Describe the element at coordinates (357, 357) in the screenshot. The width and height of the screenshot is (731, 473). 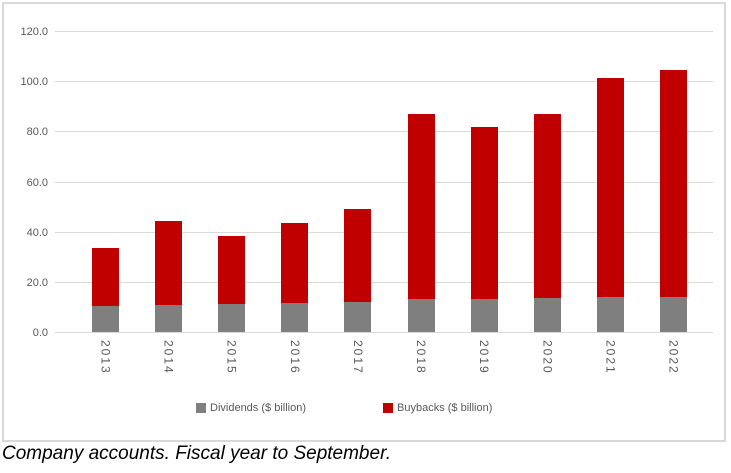
I see `x-tick-label: 2017` at that location.